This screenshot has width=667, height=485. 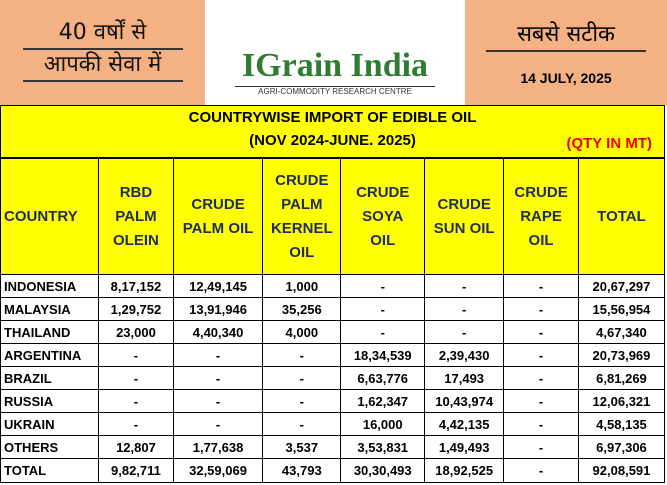 What do you see at coordinates (621, 470) in the screenshot?
I see `cell: 92,08,591` at bounding box center [621, 470].